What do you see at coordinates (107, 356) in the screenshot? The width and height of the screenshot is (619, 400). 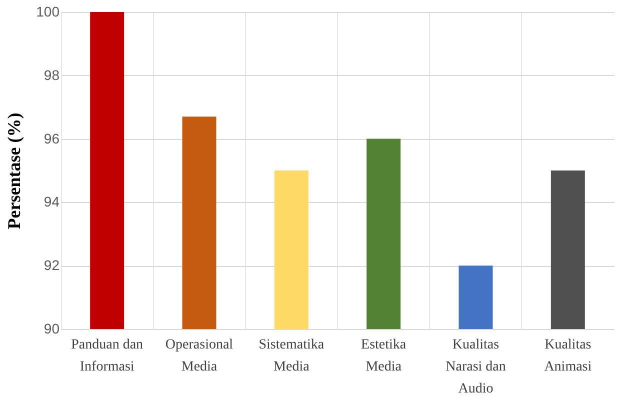 I see `x-tick-label: Panduan dan Informasi` at bounding box center [107, 356].